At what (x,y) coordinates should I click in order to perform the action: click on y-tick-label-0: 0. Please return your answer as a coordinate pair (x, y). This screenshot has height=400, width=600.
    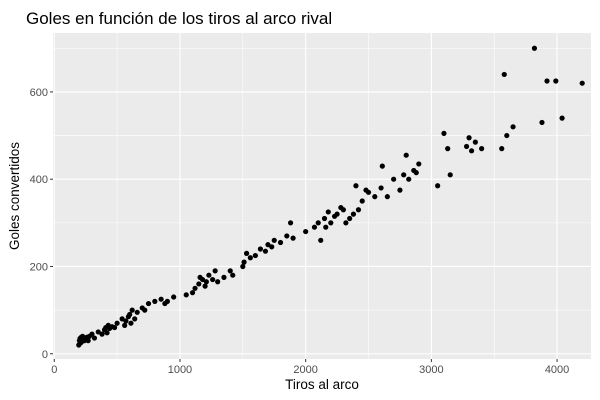
    Looking at the image, I should click on (45, 355).